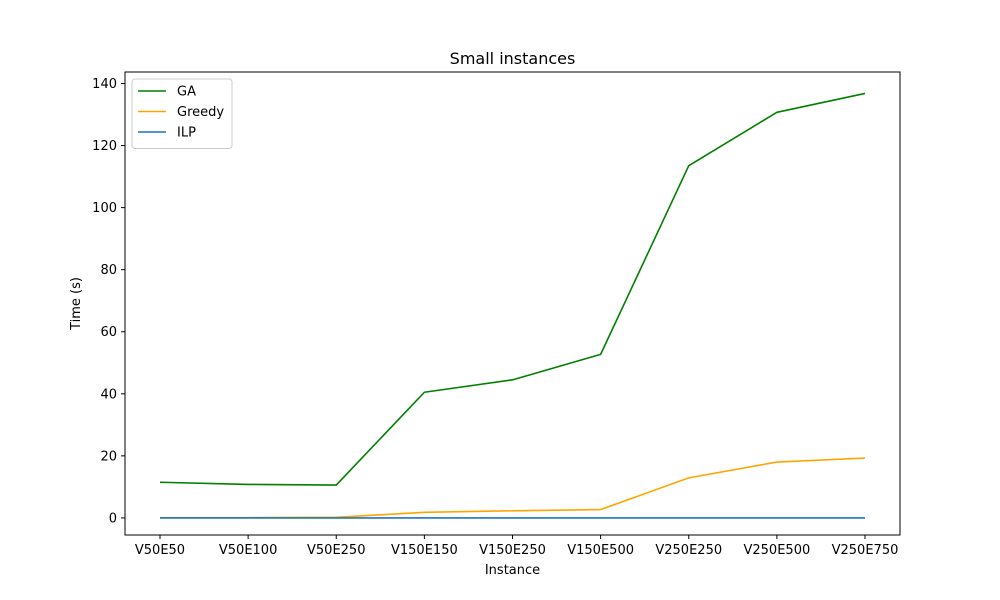 Image resolution: width=1000 pixels, height=600 pixels. I want to click on legend-box, so click(182, 113).